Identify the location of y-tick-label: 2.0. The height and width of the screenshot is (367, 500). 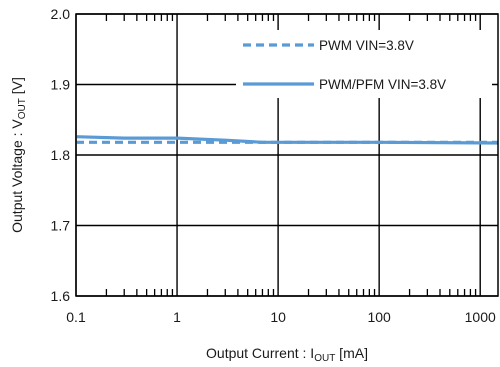
(61, 14).